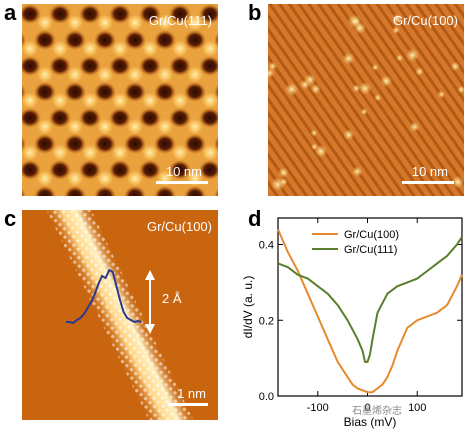 This screenshot has height=435, width=472. What do you see at coordinates (370, 250) in the screenshot?
I see `legend-label: Gr/Cu(111)` at bounding box center [370, 250].